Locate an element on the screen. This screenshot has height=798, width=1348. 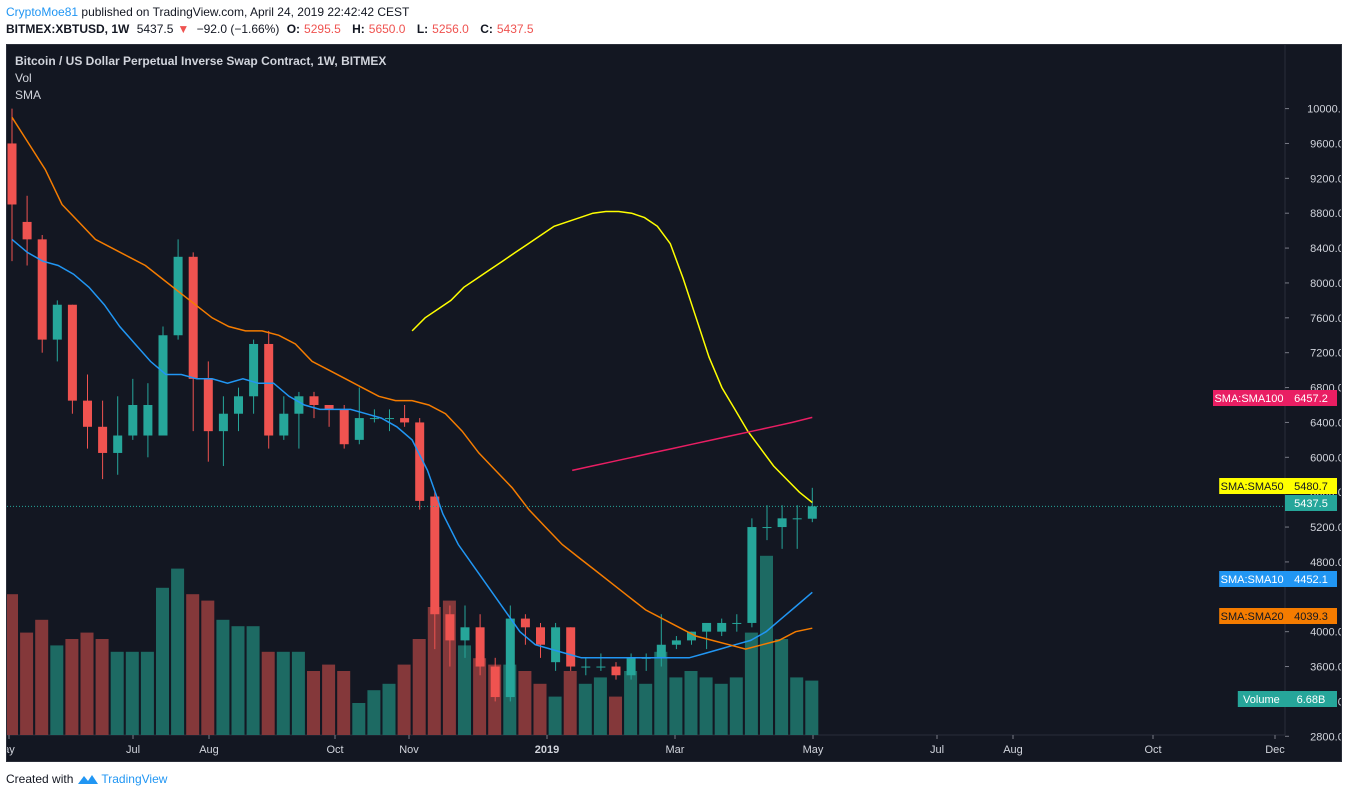
open-value: 5295.5 is located at coordinates (322, 29).